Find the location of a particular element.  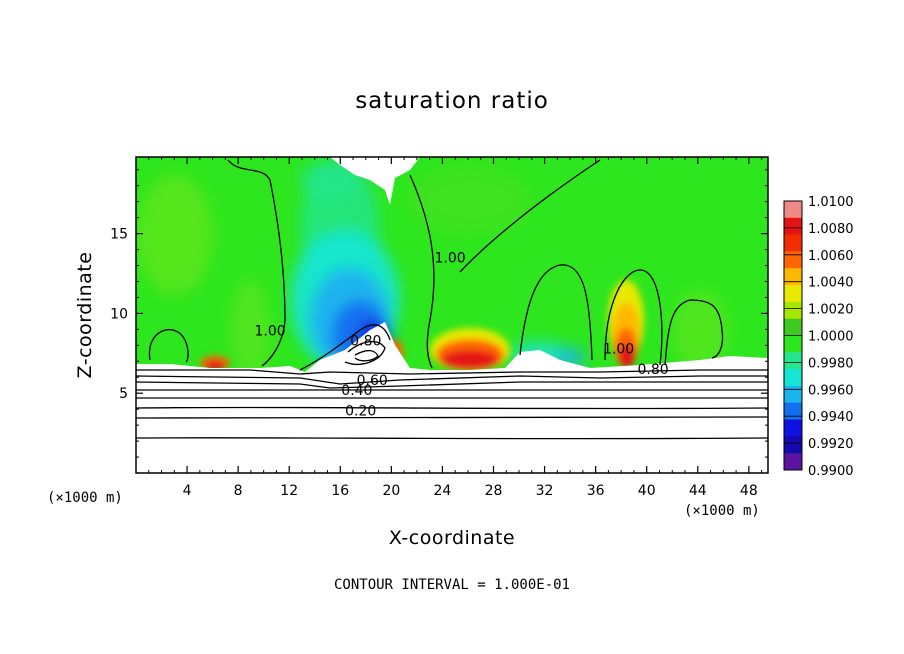

colorbar-label: 1.0100 is located at coordinates (831, 202).